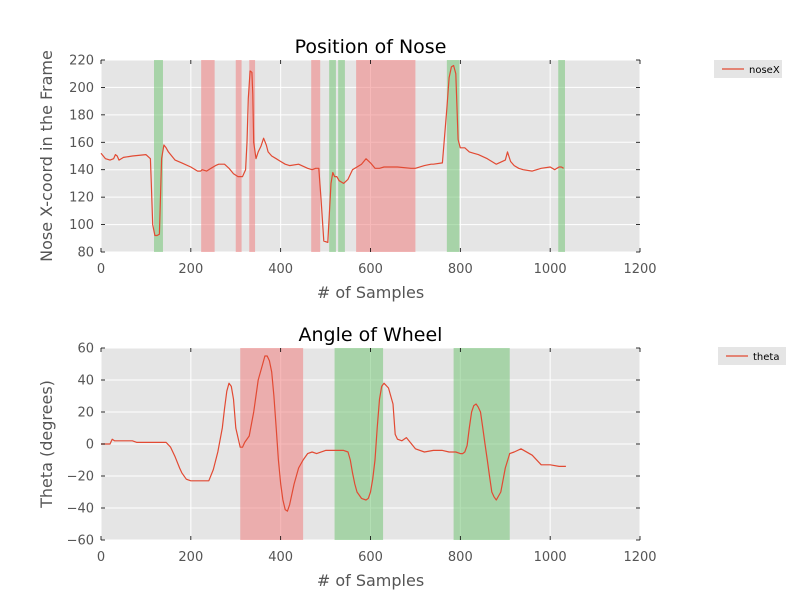 Image resolution: width=800 pixels, height=600 pixels. What do you see at coordinates (81, 115) in the screenshot?
I see `y-tick-label: 180` at bounding box center [81, 115].